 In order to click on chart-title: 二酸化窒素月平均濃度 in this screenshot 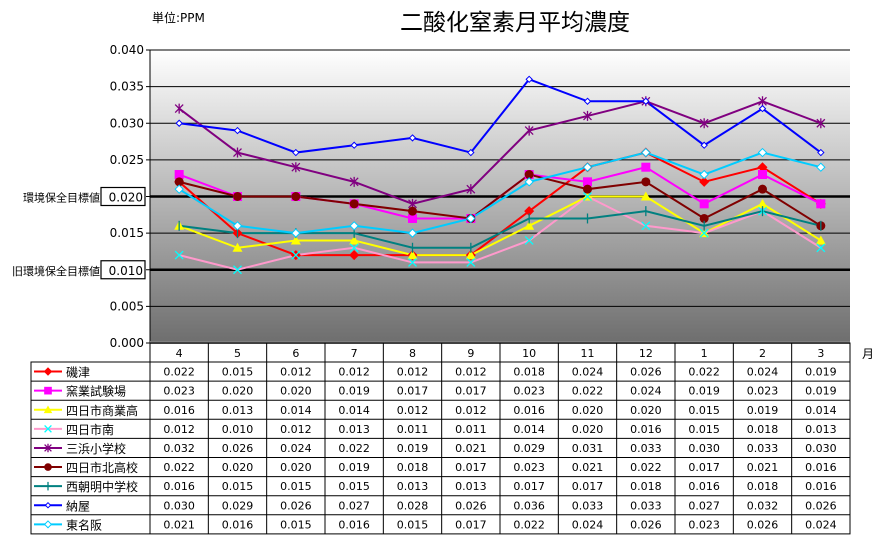, I will do `click(515, 23)`.